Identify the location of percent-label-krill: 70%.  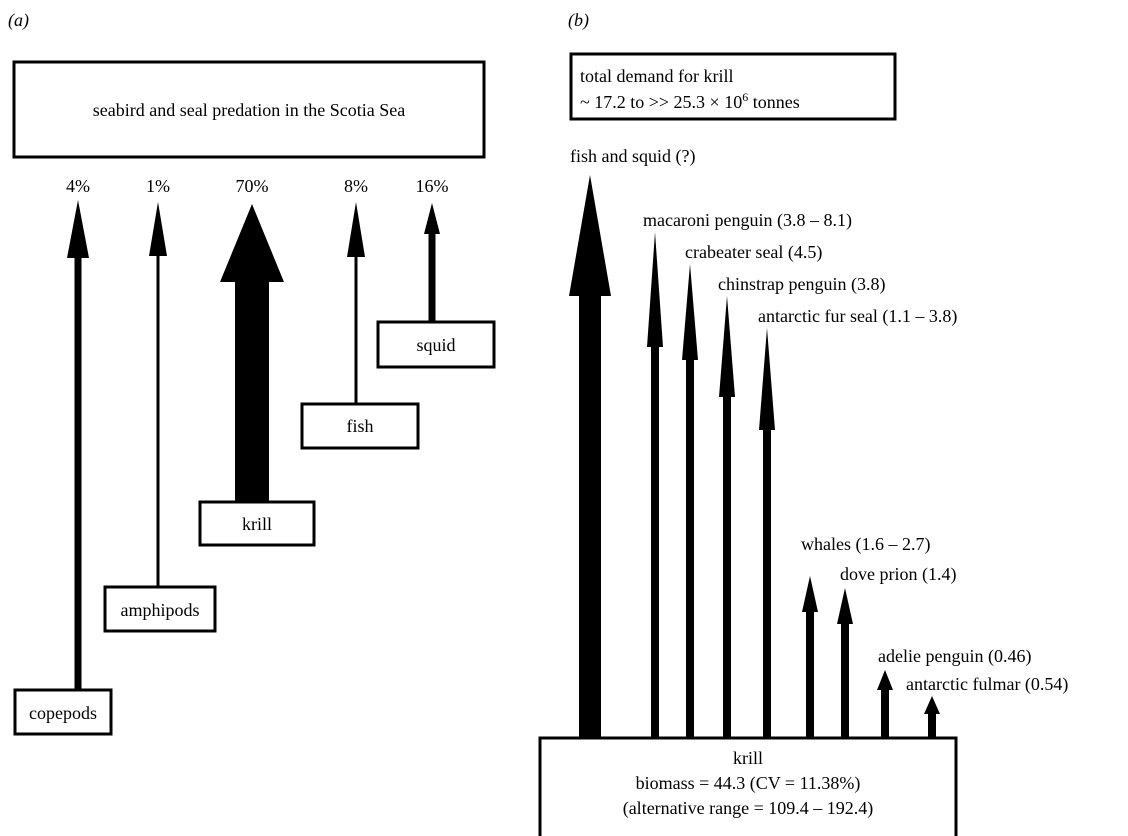
(252, 186).